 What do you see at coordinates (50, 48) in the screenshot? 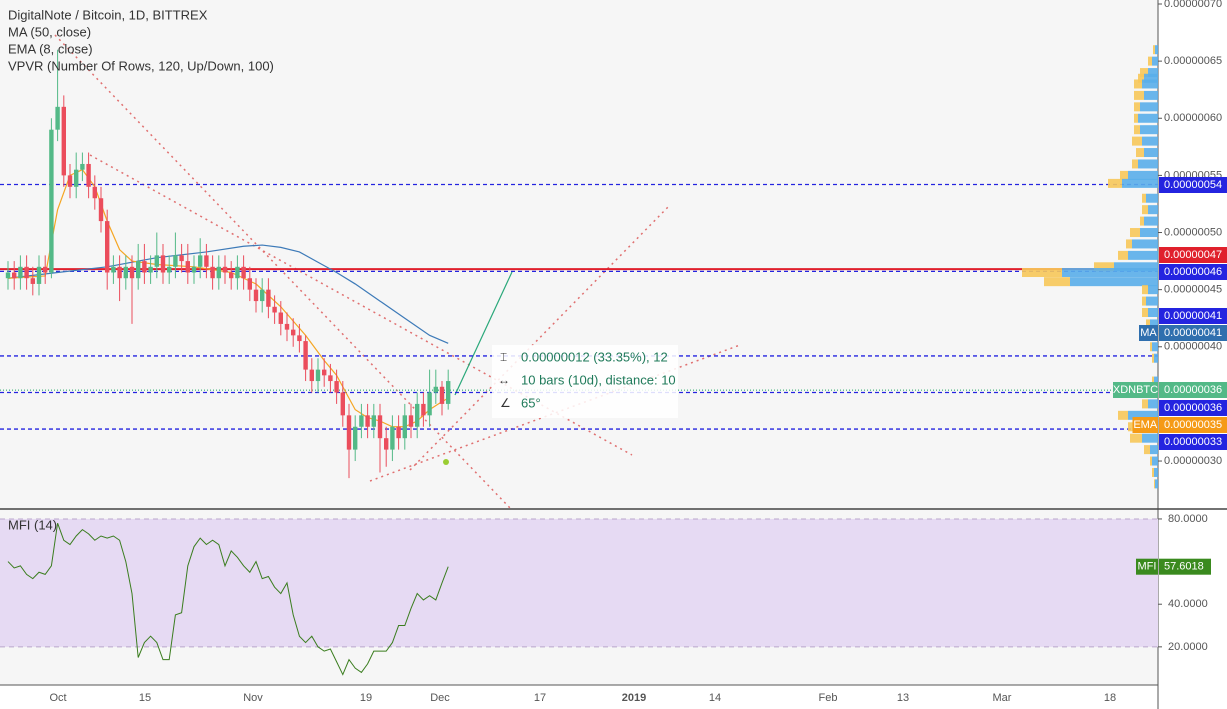
I see `legend-entry: EMA (8, close)` at bounding box center [50, 48].